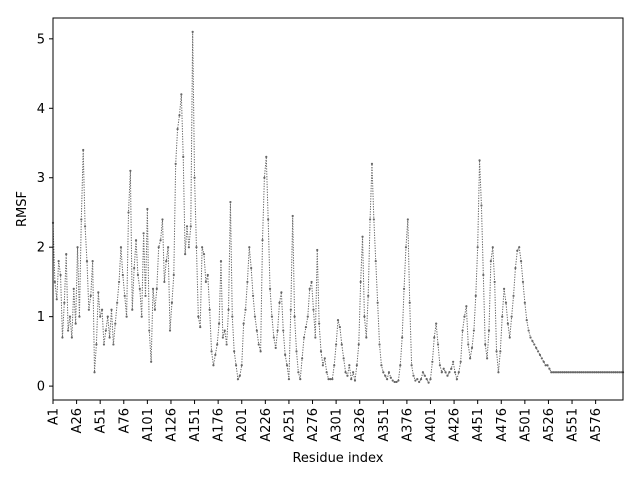  Describe the element at coordinates (360, 425) in the screenshot. I see `x-tick-label: A326` at that location.